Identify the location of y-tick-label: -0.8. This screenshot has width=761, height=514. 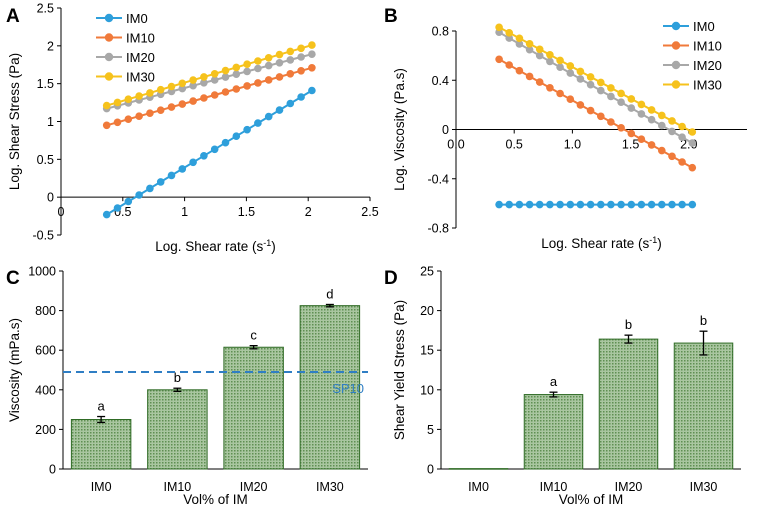
(438, 229).